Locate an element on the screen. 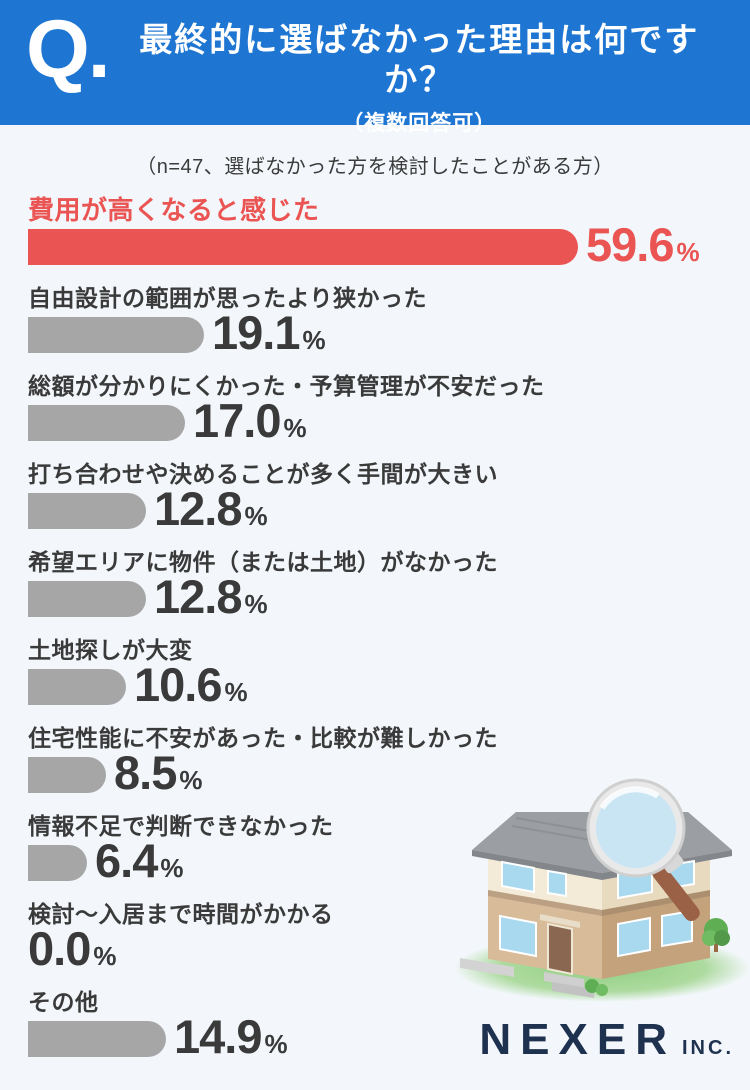  bar-value: 6.4% is located at coordinates (139, 860).